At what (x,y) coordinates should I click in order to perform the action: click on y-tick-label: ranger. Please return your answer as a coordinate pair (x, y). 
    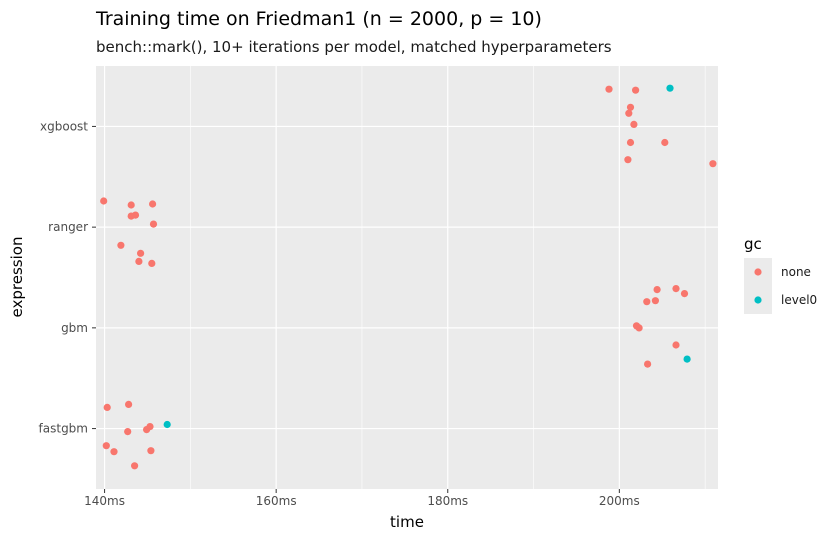
    Looking at the image, I should click on (68, 227).